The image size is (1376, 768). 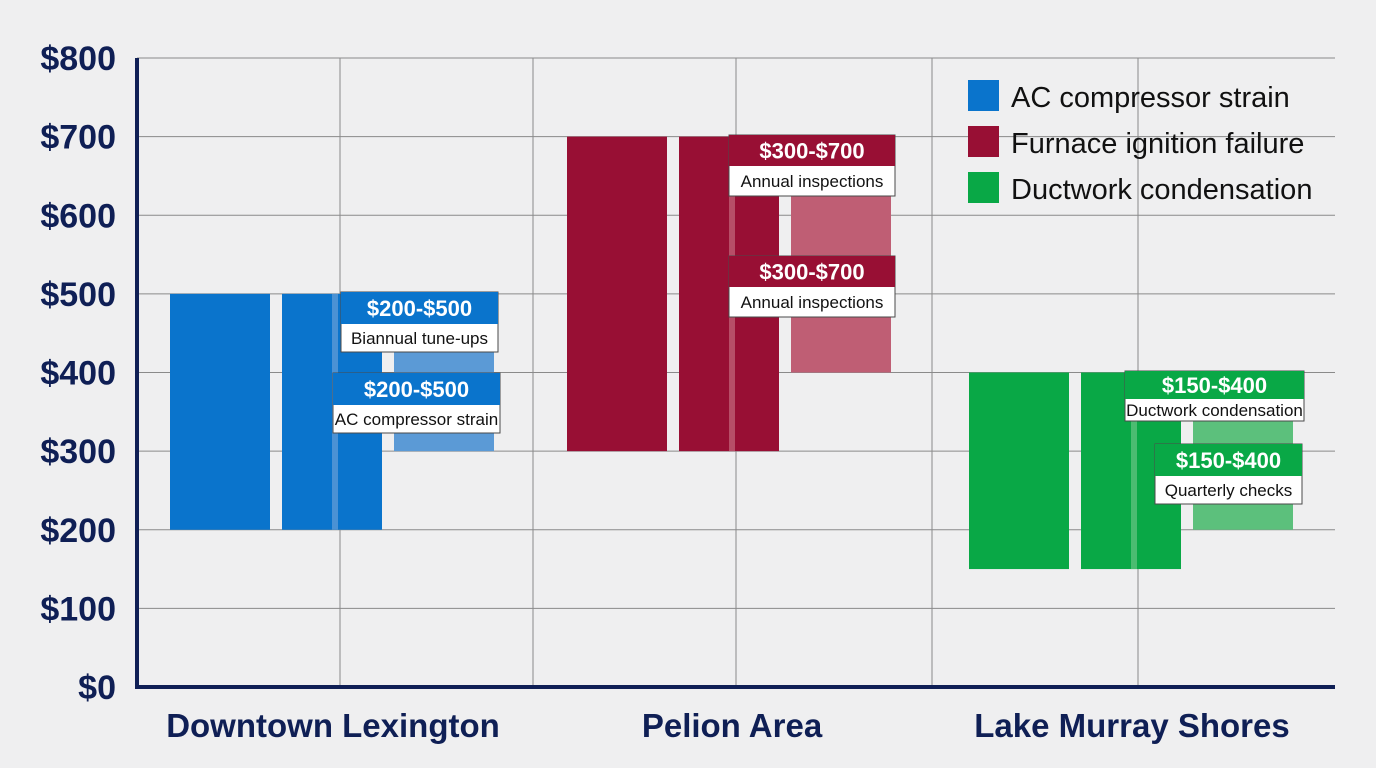 I want to click on y-tick-label: $0, so click(x=97, y=688).